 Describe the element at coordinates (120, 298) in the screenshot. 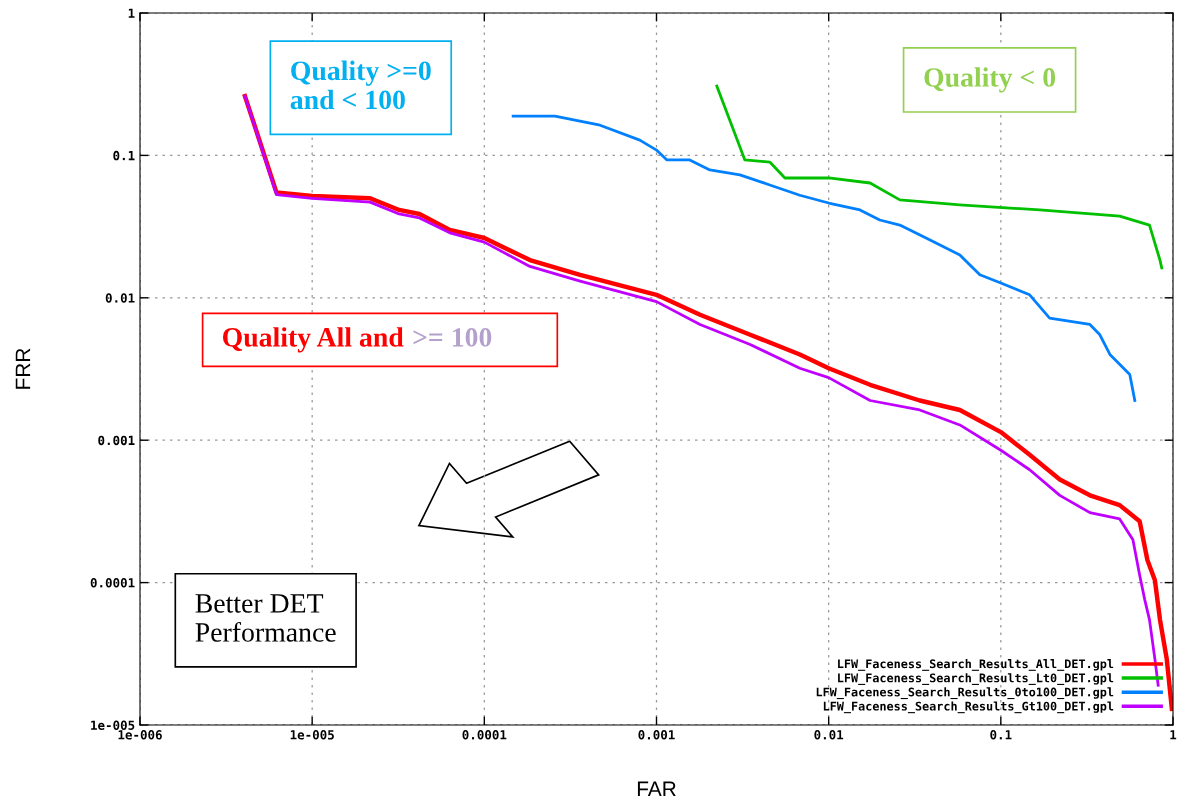

I see `y-tick-label: 0.01` at that location.